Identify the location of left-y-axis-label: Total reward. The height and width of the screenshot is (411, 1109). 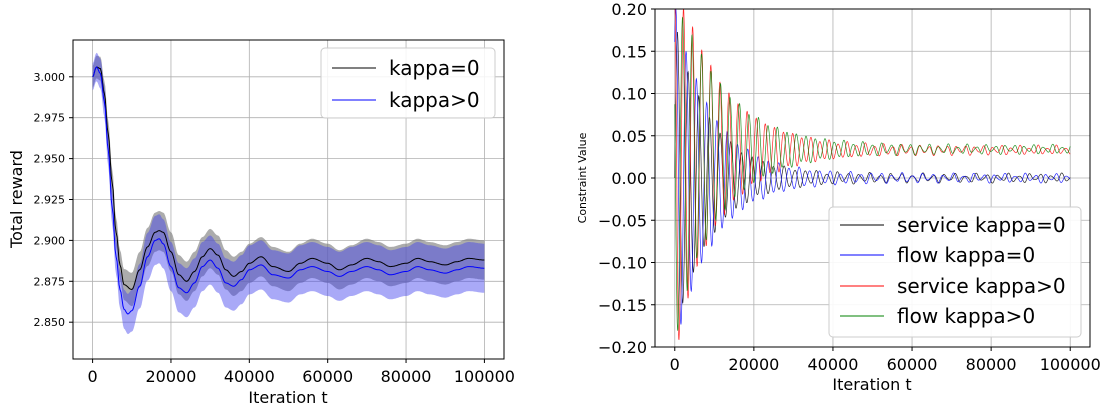
(16, 199).